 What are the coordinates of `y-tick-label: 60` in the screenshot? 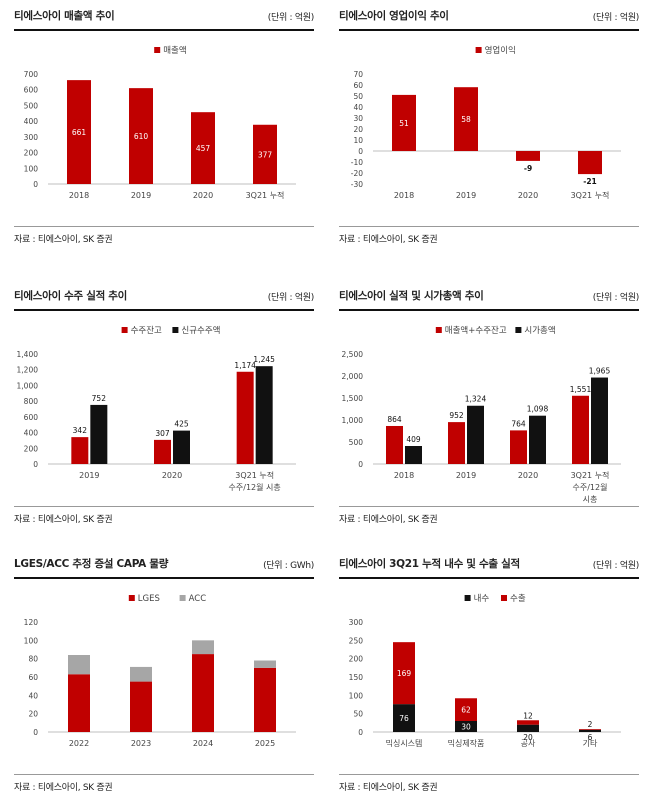 It's located at (358, 85).